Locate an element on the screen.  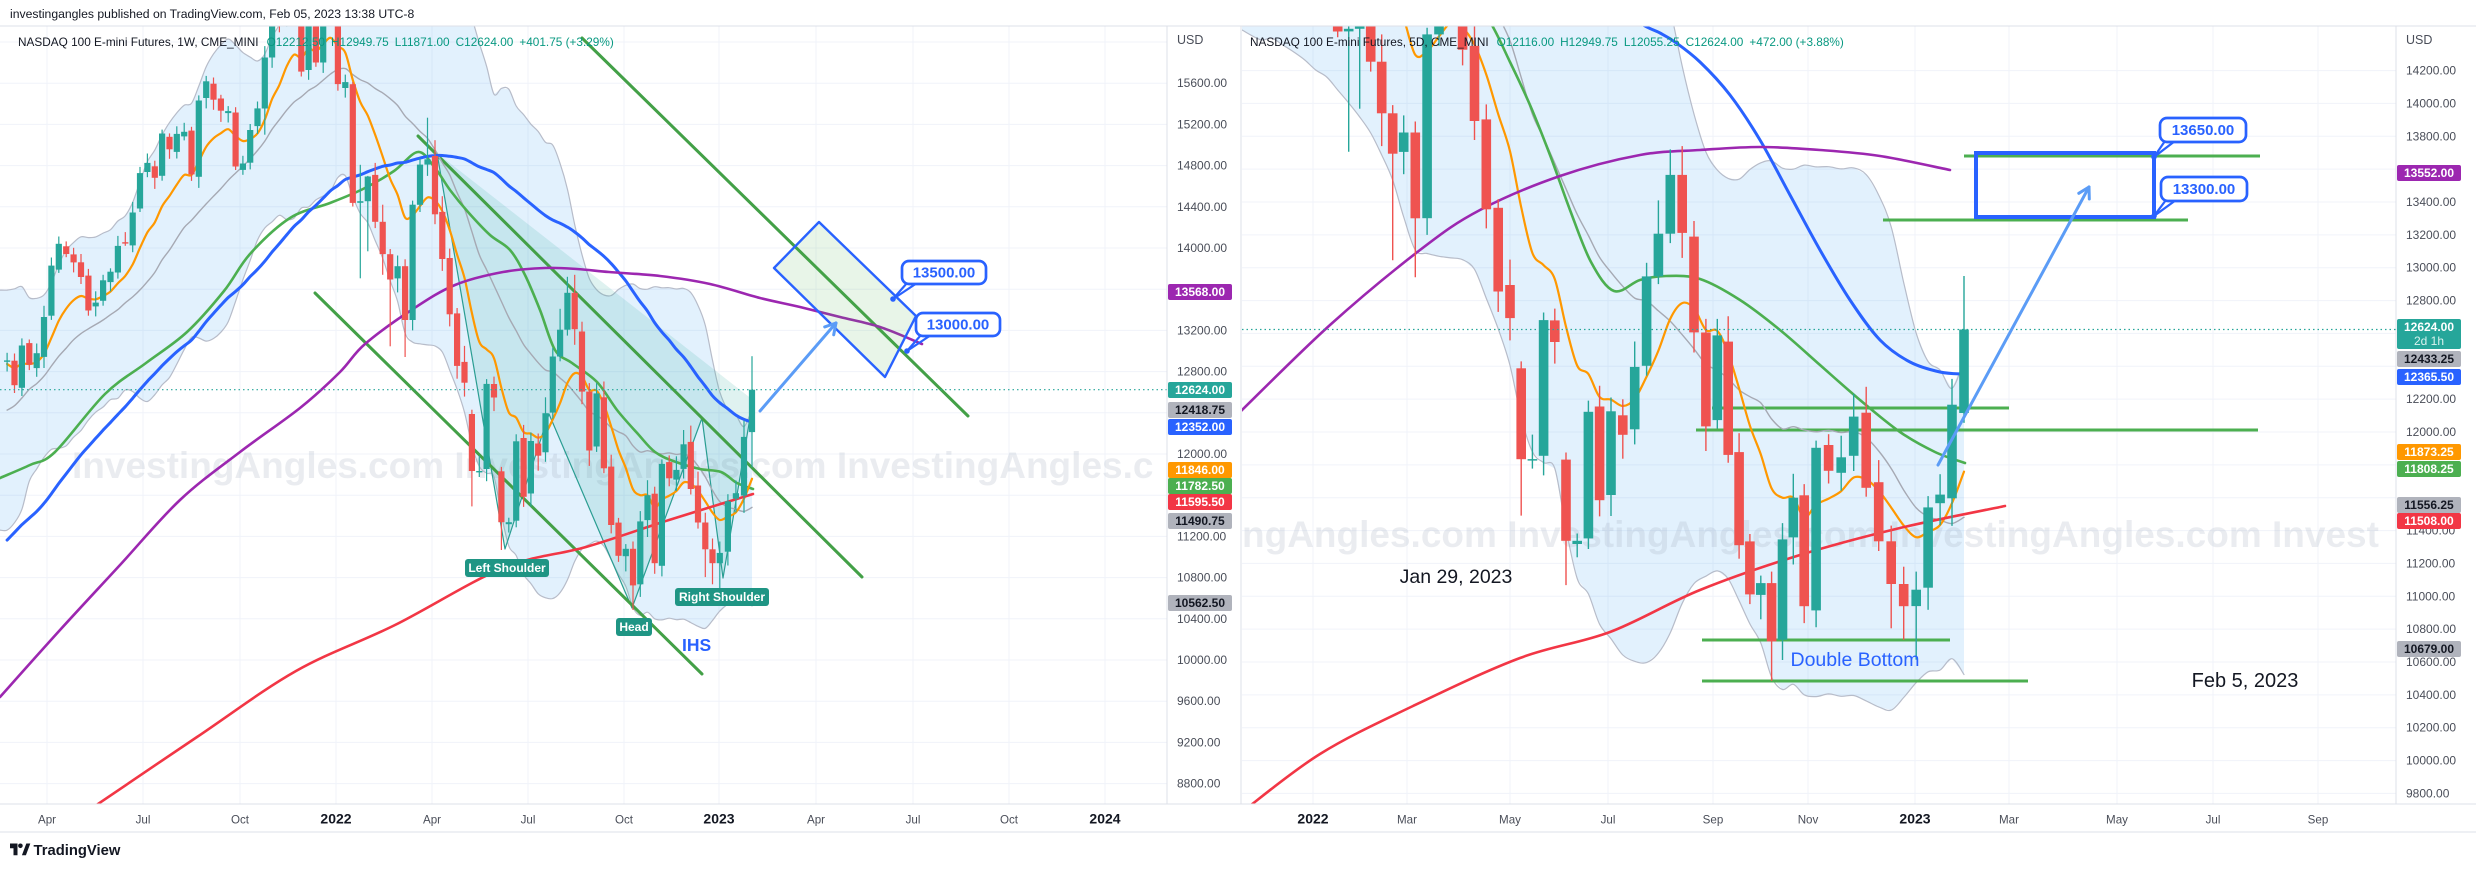
svg-text: 14200.00 is located at coordinates (2431, 71).